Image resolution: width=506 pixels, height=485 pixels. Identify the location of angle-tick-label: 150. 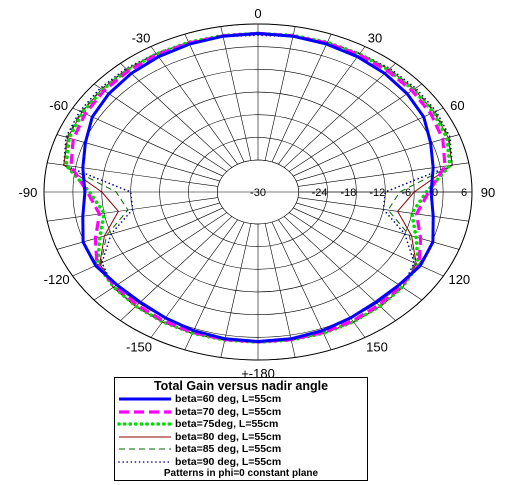
(377, 346).